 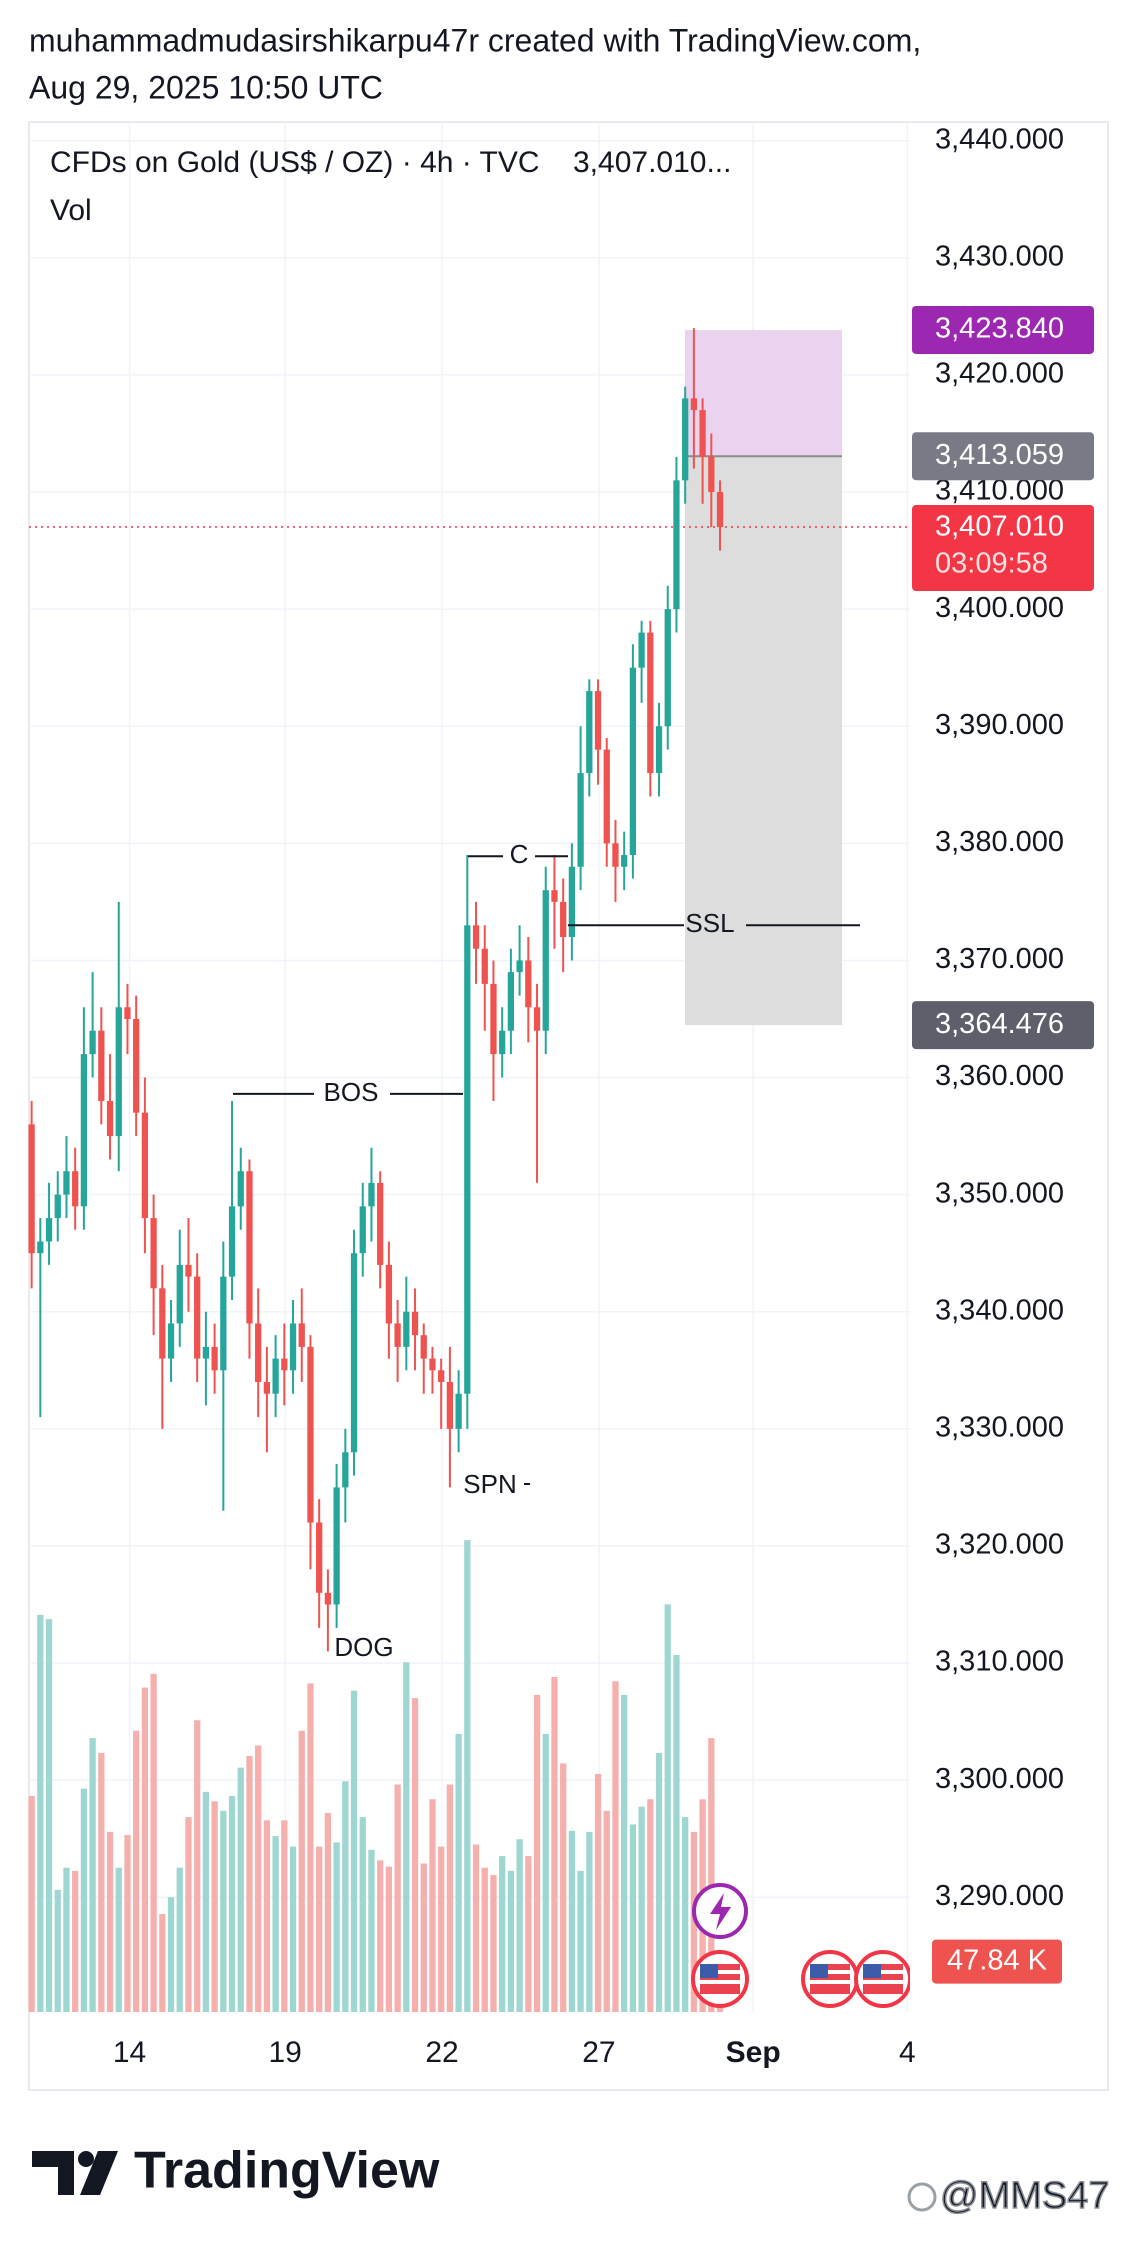 What do you see at coordinates (1025, 2196) in the screenshot?
I see `watermark: @MMS47` at bounding box center [1025, 2196].